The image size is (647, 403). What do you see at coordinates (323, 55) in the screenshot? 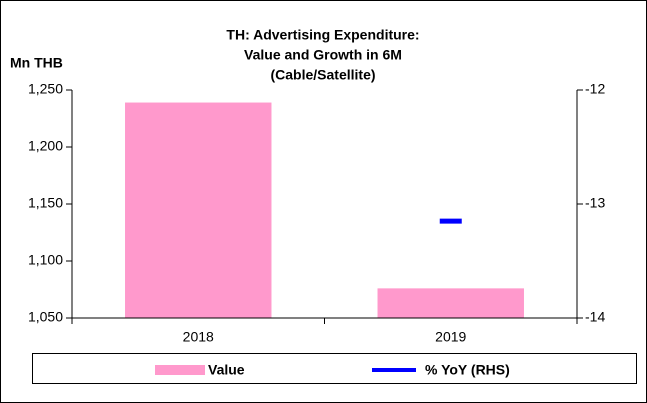
I see `chart-title: Value and Growth in 6M` at bounding box center [323, 55].